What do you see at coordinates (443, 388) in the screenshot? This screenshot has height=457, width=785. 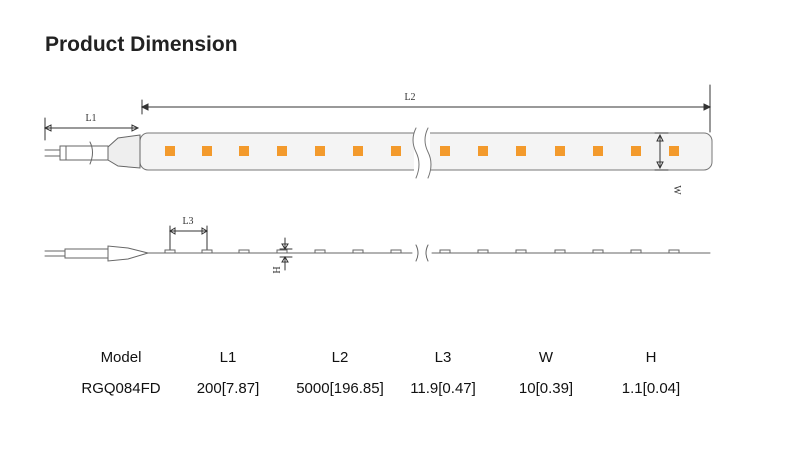 I see `table-cell: 11.9[0.47]` at bounding box center [443, 388].